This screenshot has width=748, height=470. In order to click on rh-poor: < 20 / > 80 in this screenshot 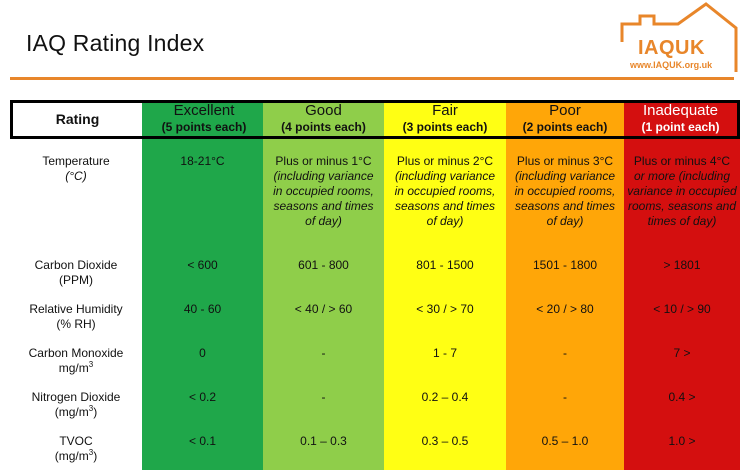, I will do `click(565, 309)`.